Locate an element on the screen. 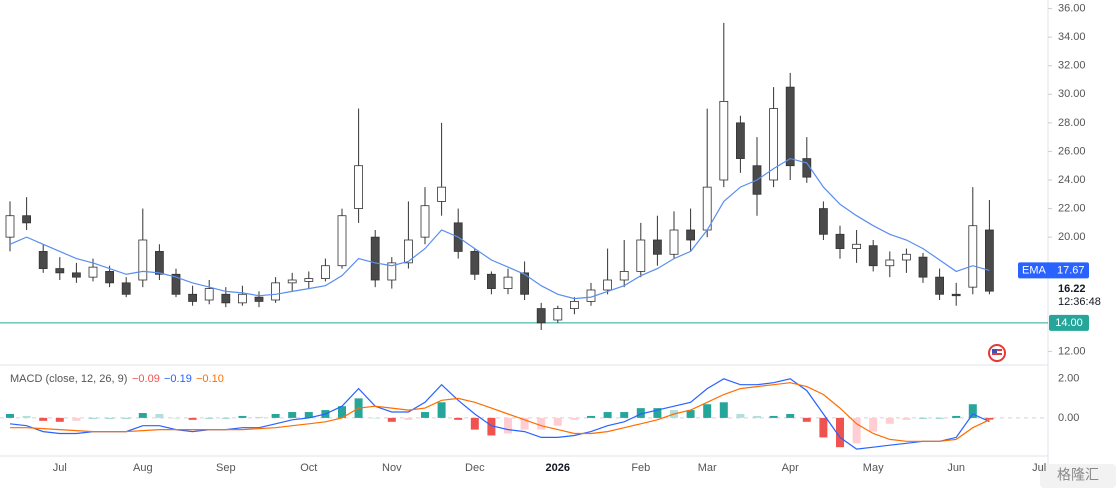  x-tick-label: Jun is located at coordinates (956, 468).